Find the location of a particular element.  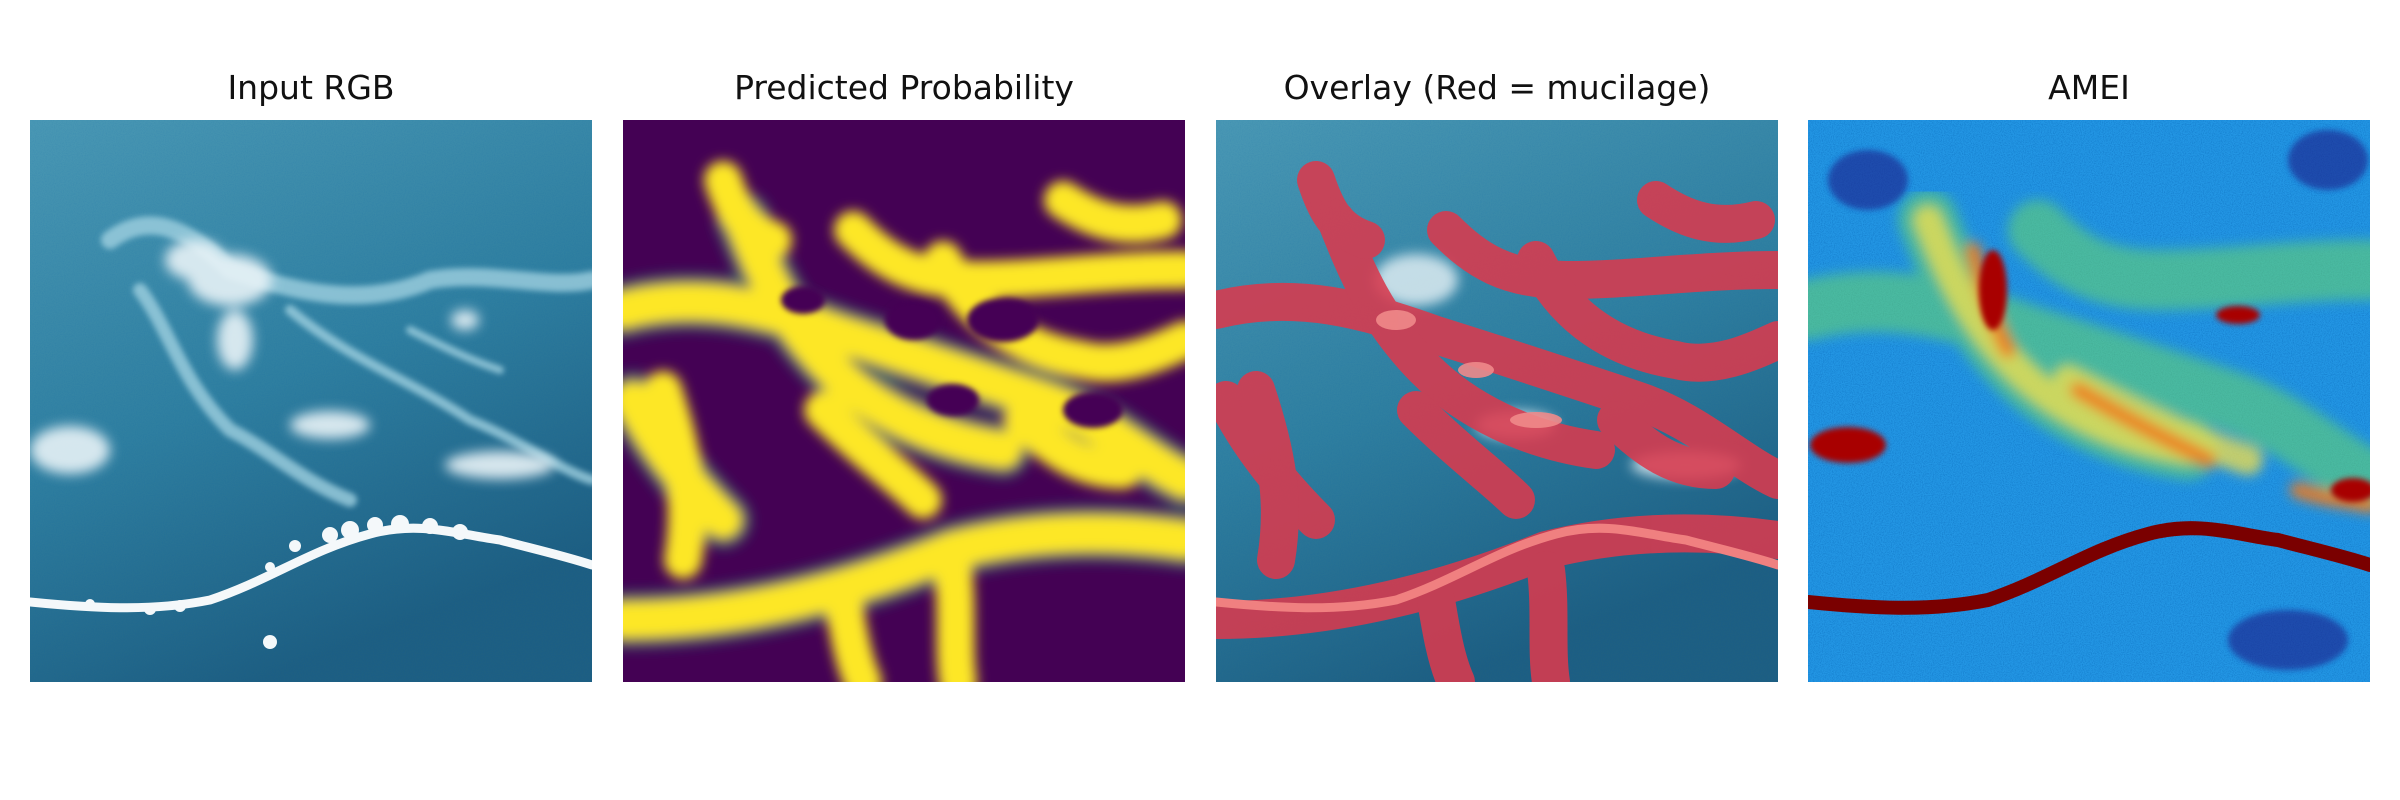

panel-title-overlay: Overlay (Red = mucilage) is located at coordinates (1497, 87).